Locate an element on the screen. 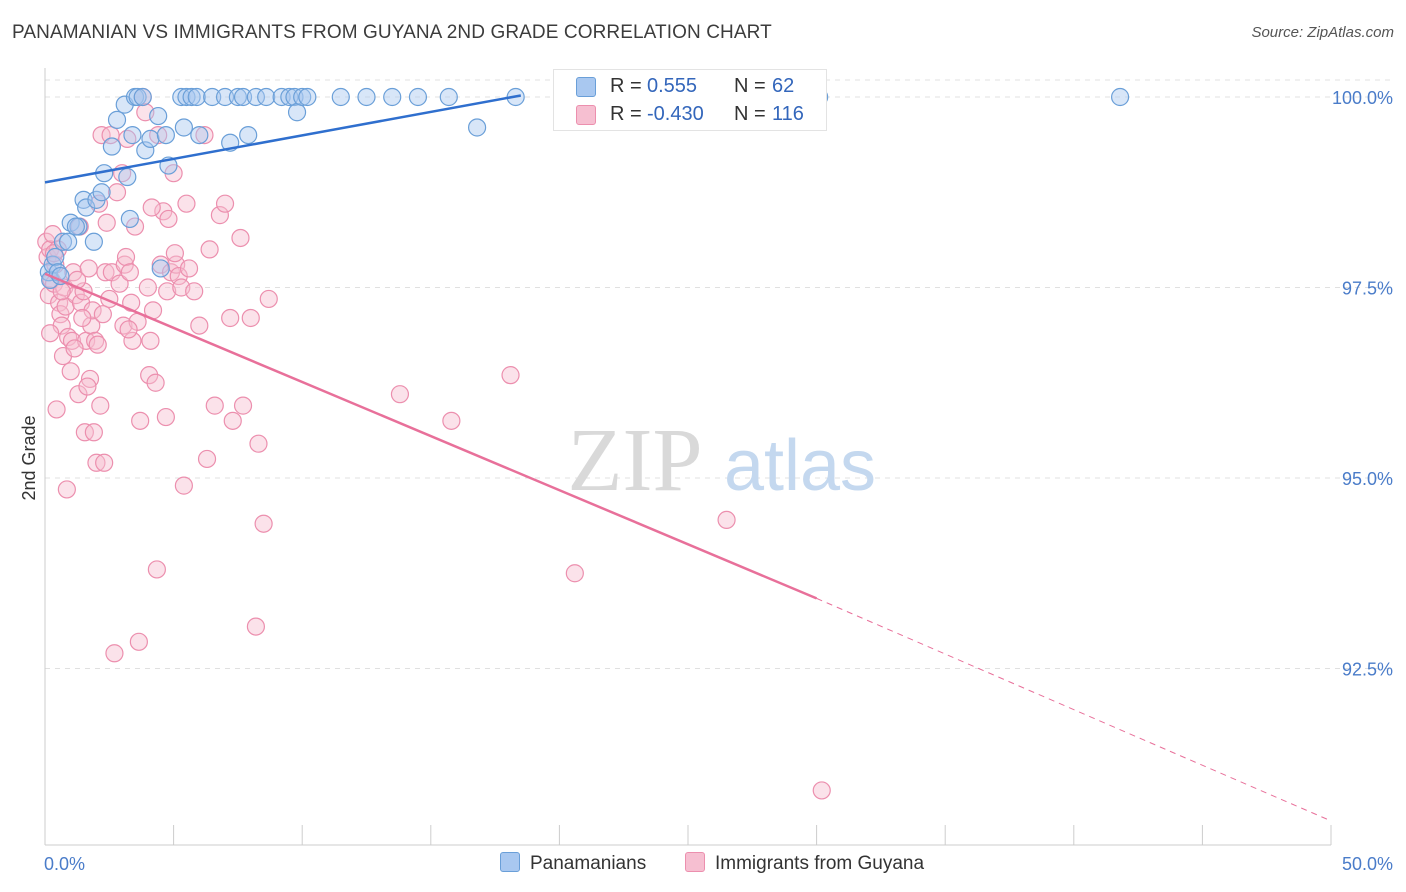  legend-r-value: 0.555 is located at coordinates (672, 86).